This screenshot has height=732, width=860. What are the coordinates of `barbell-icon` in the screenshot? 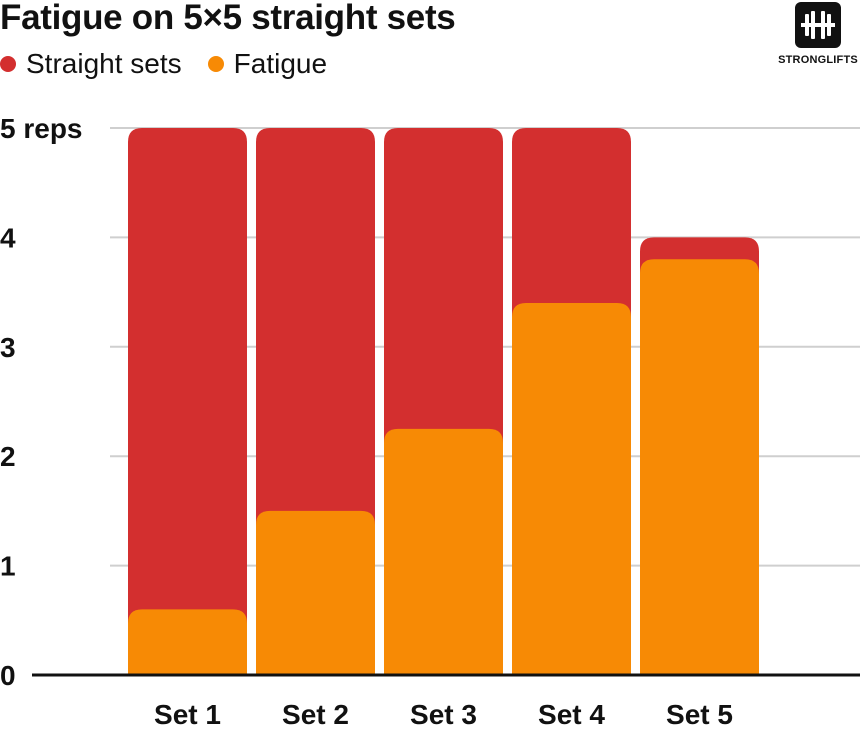 It's located at (818, 25).